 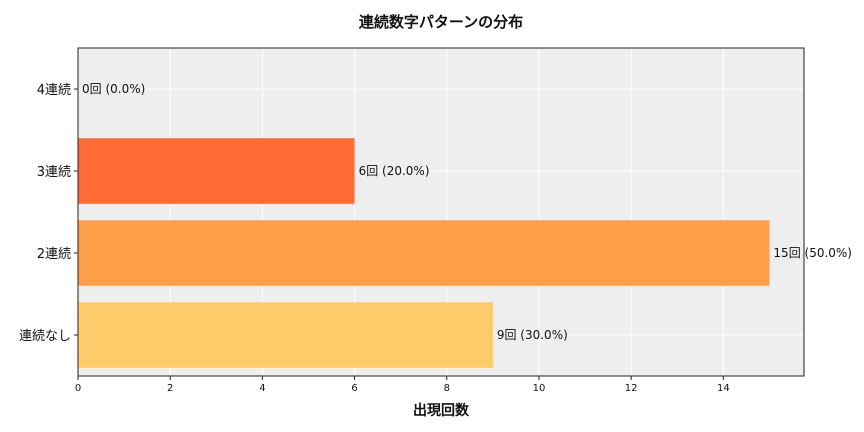 I want to click on data-label: 0回 (0.0%), so click(x=113, y=89).